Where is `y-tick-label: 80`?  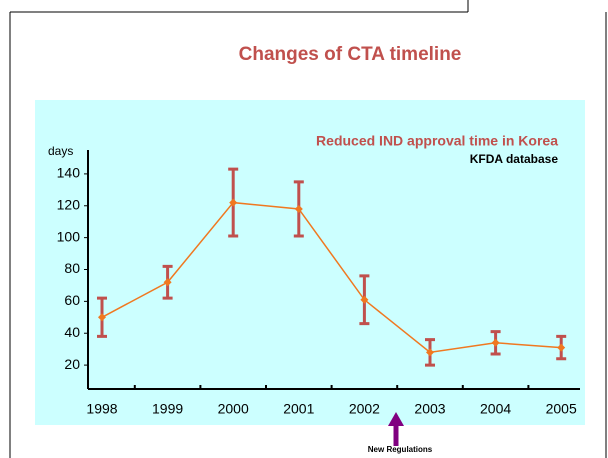 y-tick-label: 80 is located at coordinates (72, 268).